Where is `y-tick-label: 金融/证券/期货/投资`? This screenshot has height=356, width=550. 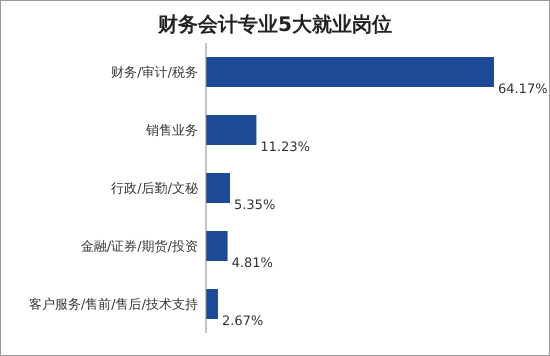
y-tick-label: 金融/证券/期货/投资 is located at coordinates (139, 247).